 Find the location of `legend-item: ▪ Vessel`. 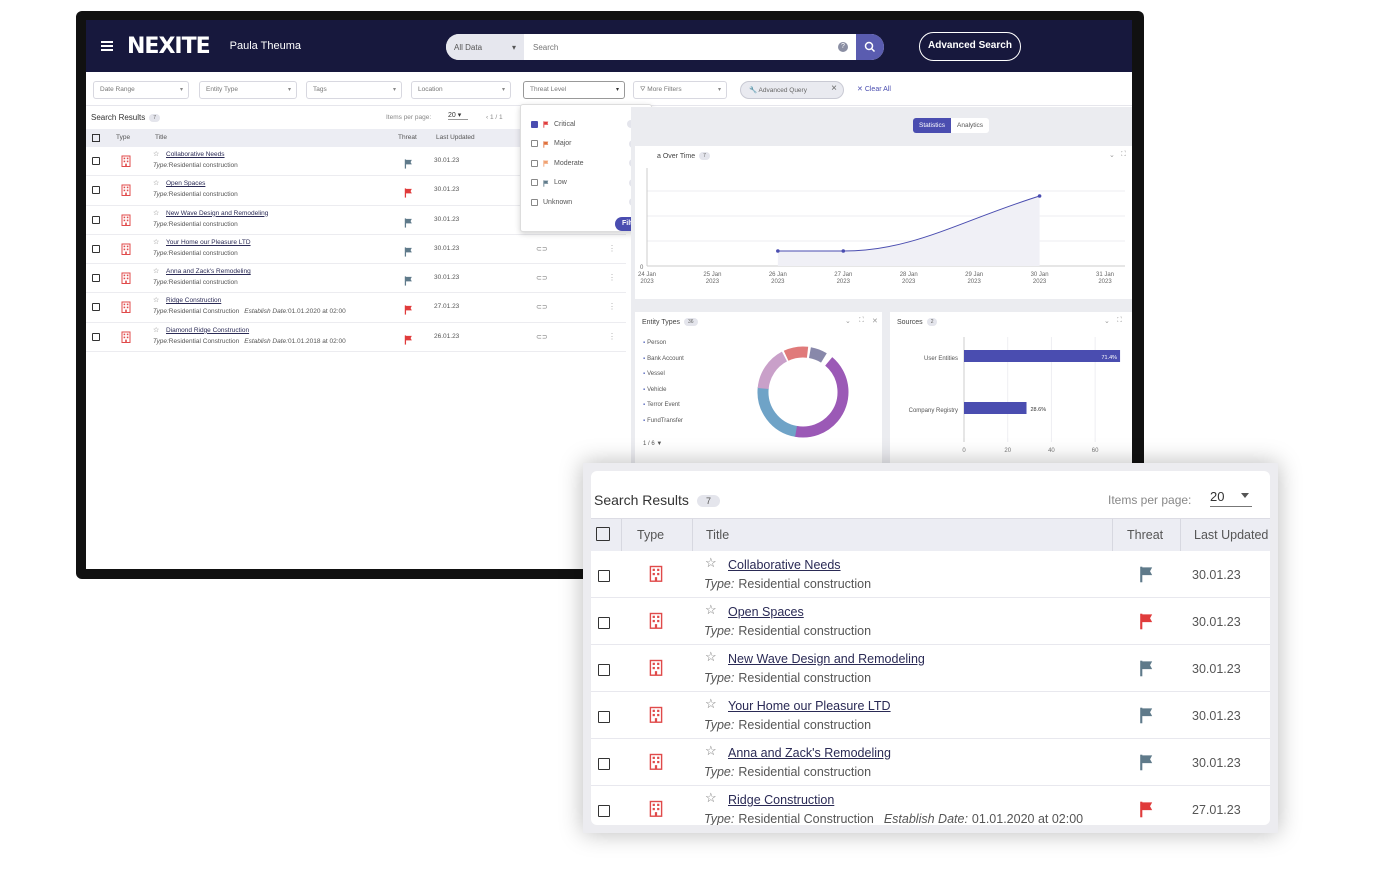

legend-item: ▪ Vessel is located at coordinates (654, 374).